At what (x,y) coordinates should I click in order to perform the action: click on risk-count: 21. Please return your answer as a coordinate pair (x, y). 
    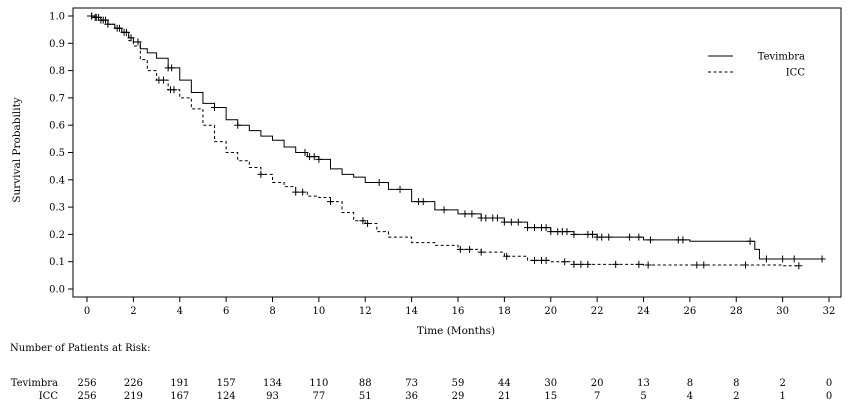
    Looking at the image, I should click on (504, 396).